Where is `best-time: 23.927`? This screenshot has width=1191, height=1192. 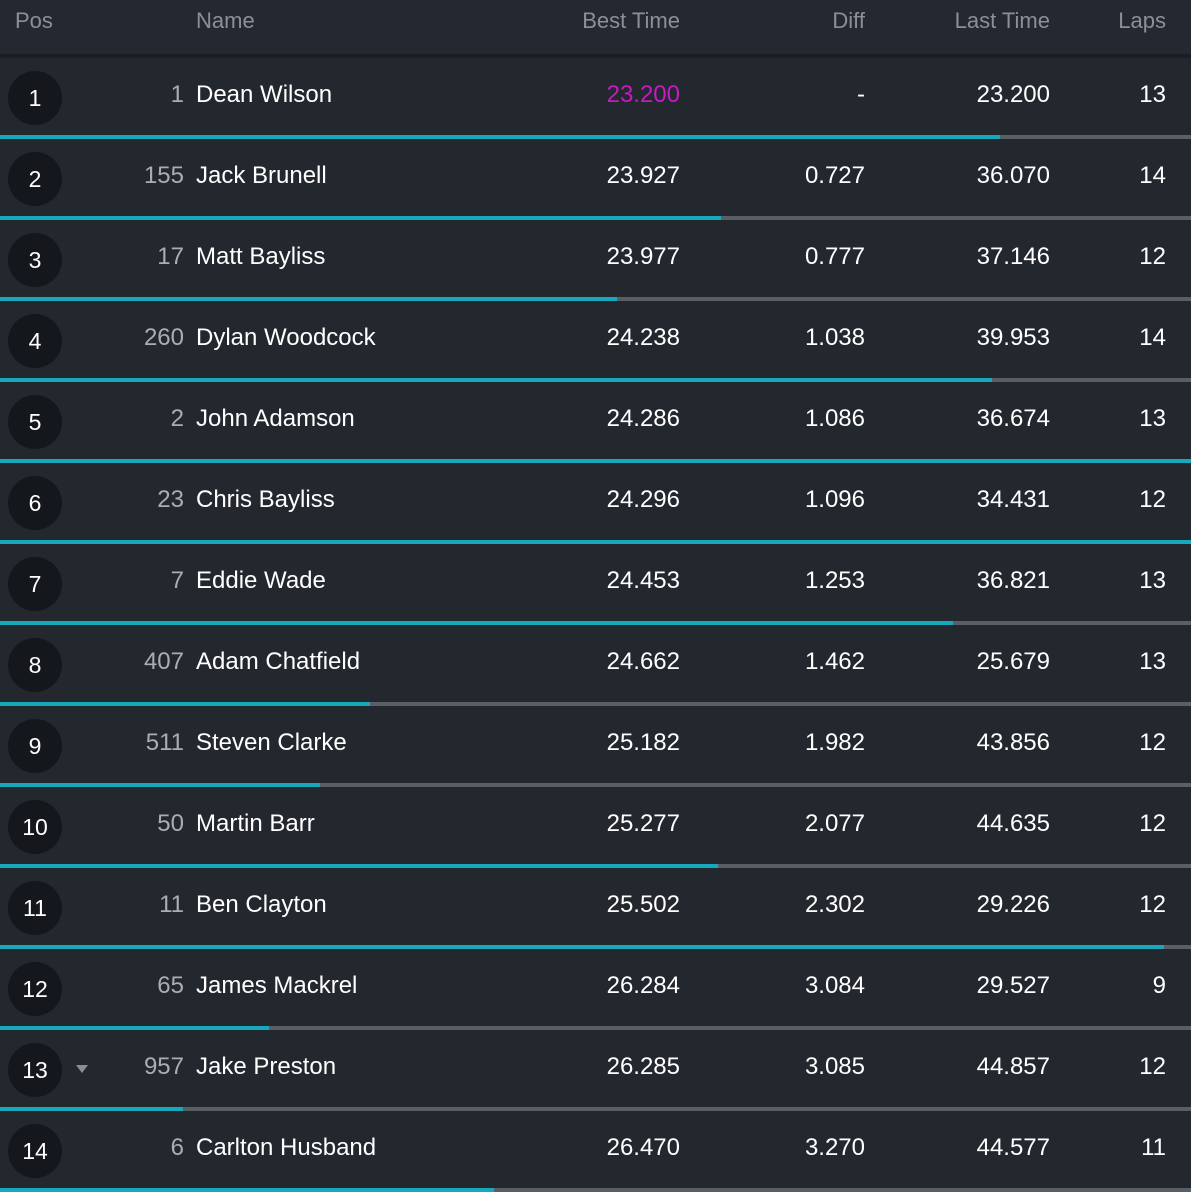 best-time: 23.927 is located at coordinates (643, 175).